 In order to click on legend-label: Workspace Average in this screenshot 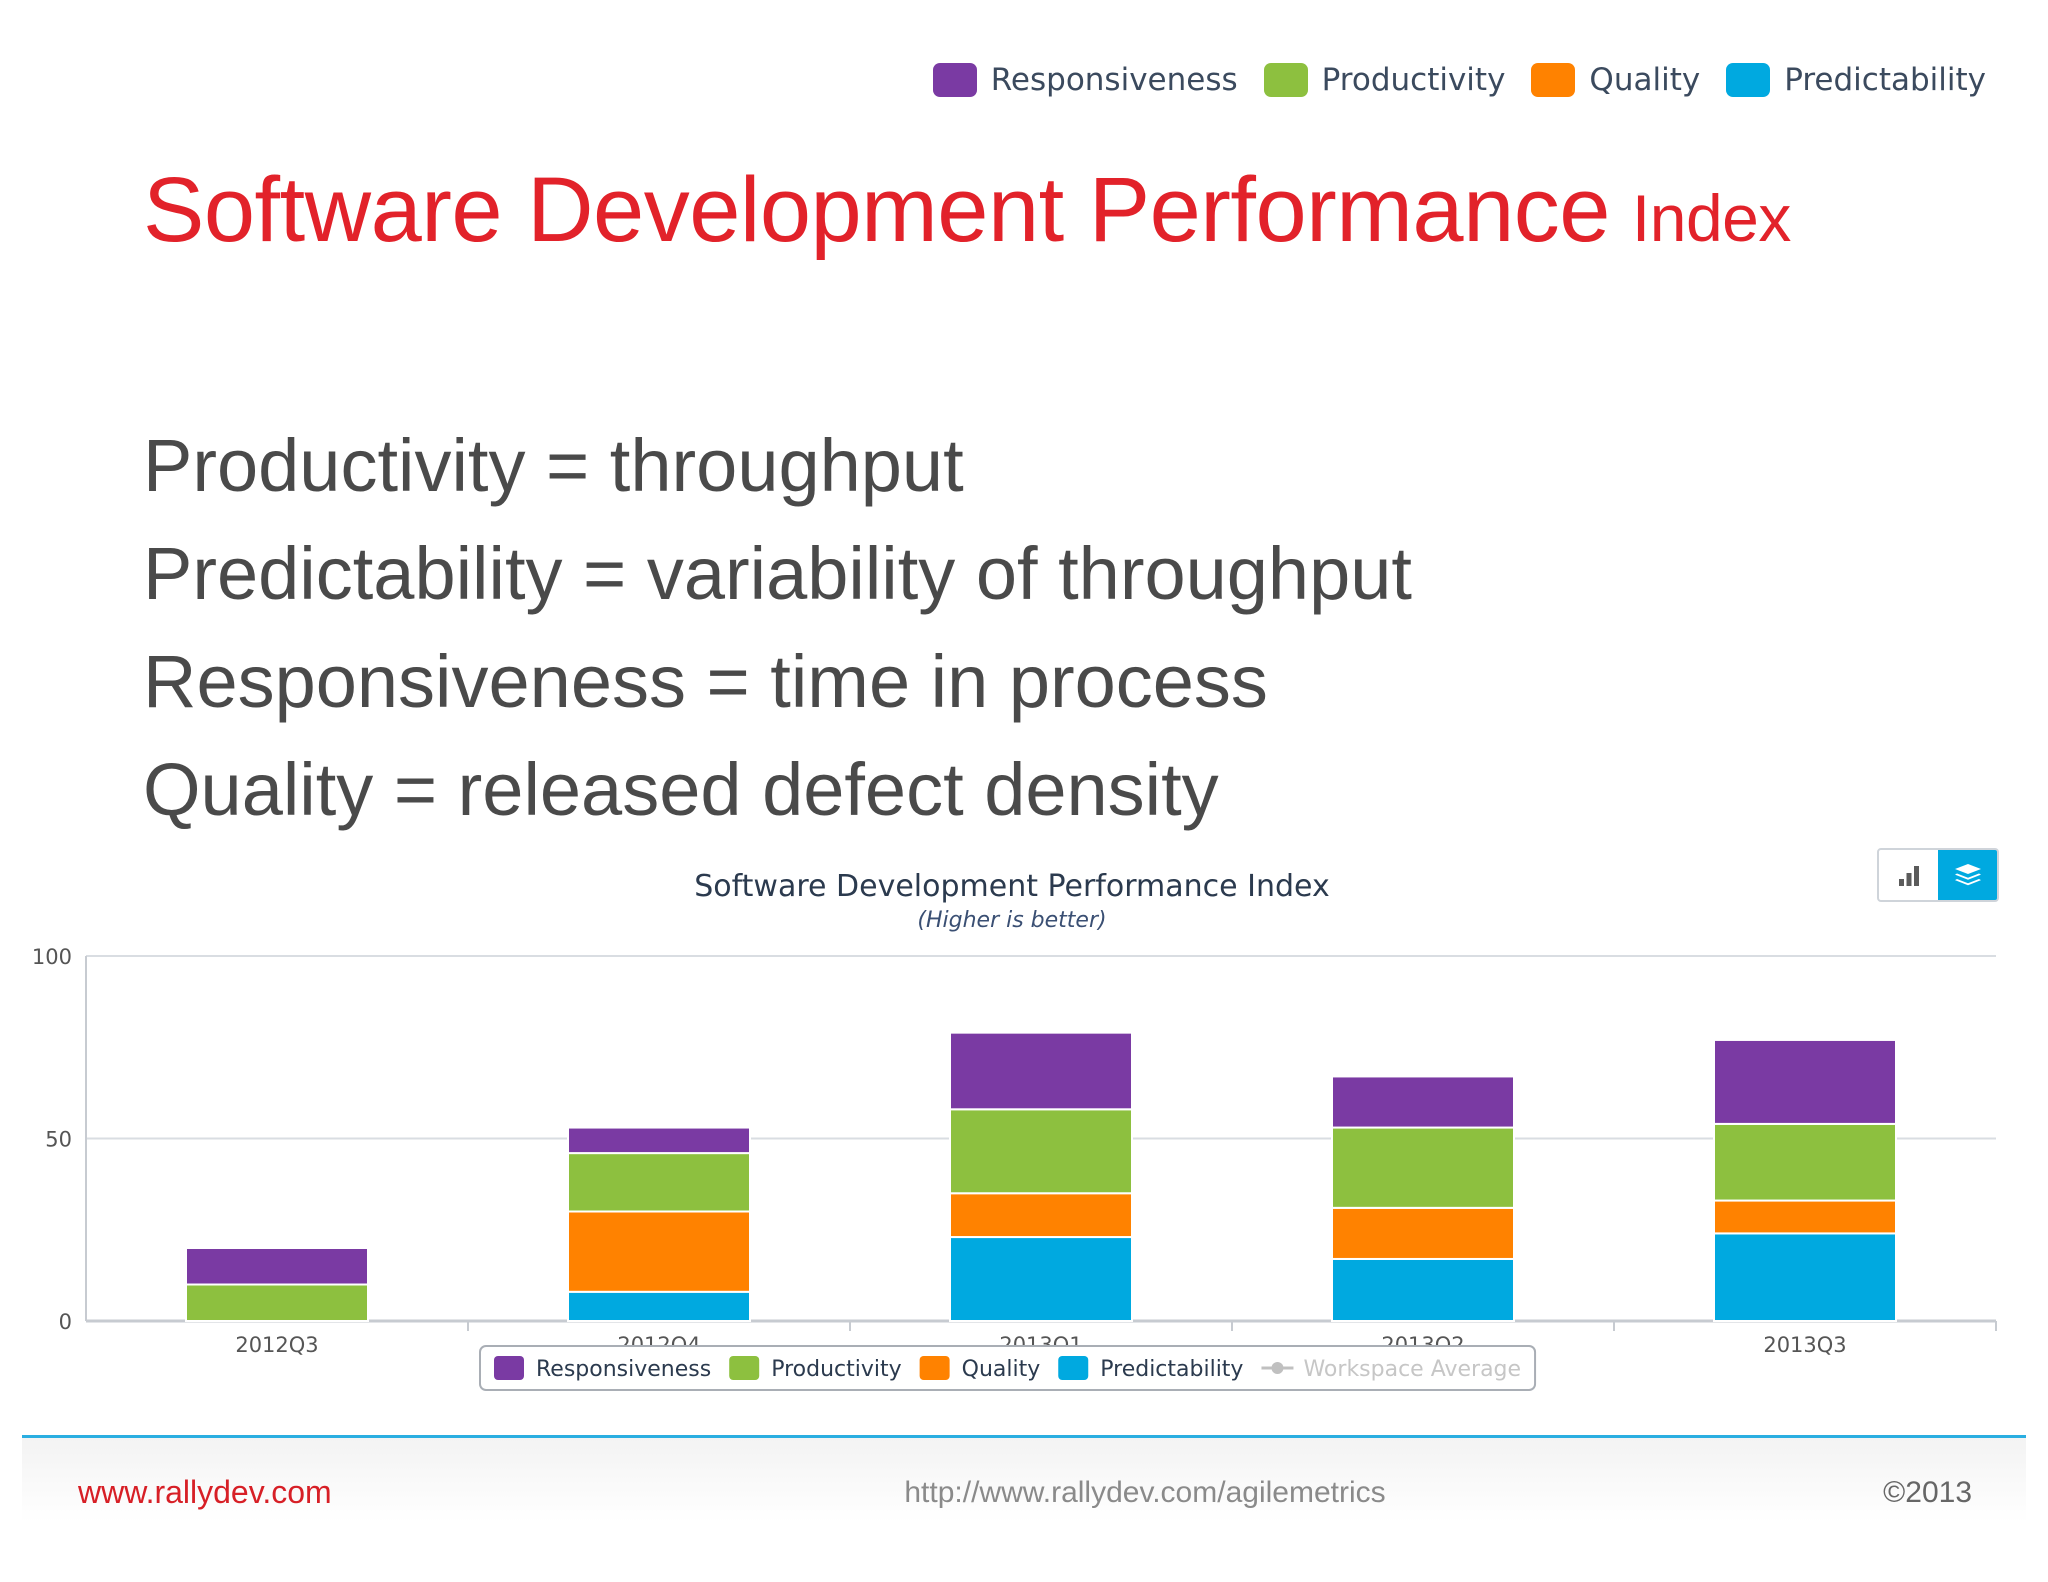, I will do `click(1412, 1369)`.